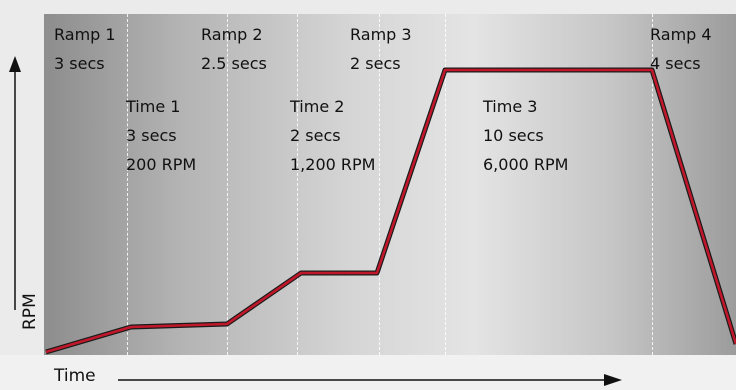  What do you see at coordinates (234, 63) in the screenshot?
I see `ramp-duration: 2.5 secs` at bounding box center [234, 63].